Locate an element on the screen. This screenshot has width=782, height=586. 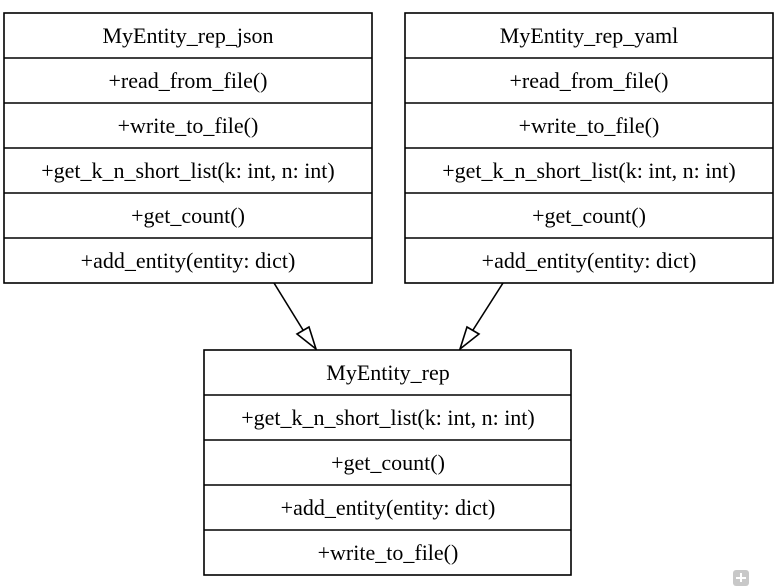
class-name: MyEntity_rep_json is located at coordinates (187, 35).